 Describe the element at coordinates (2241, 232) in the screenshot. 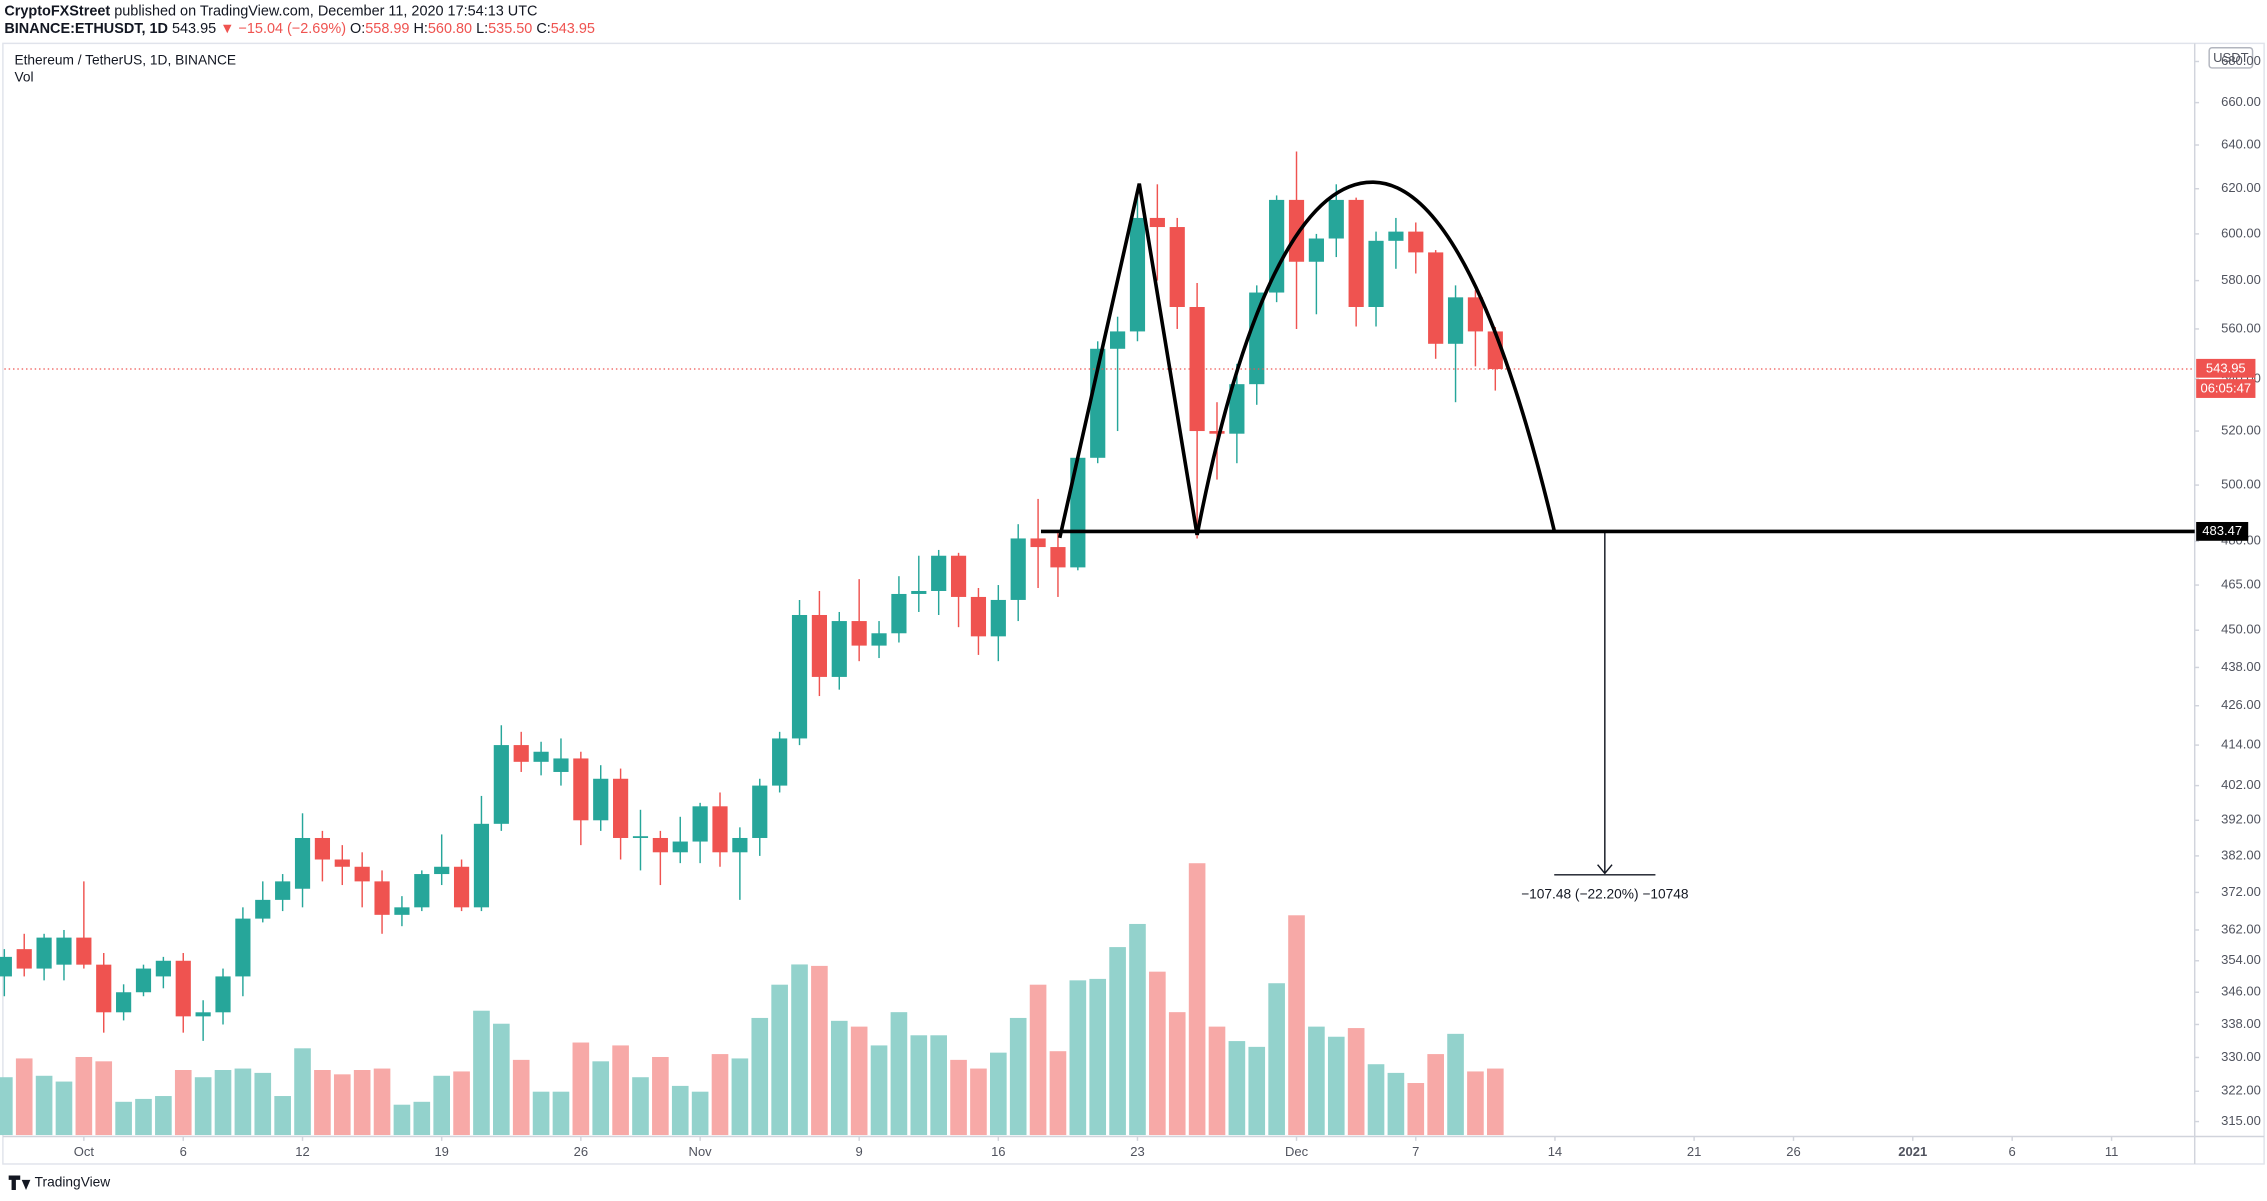

I see `y-tick-label: 600.00` at that location.